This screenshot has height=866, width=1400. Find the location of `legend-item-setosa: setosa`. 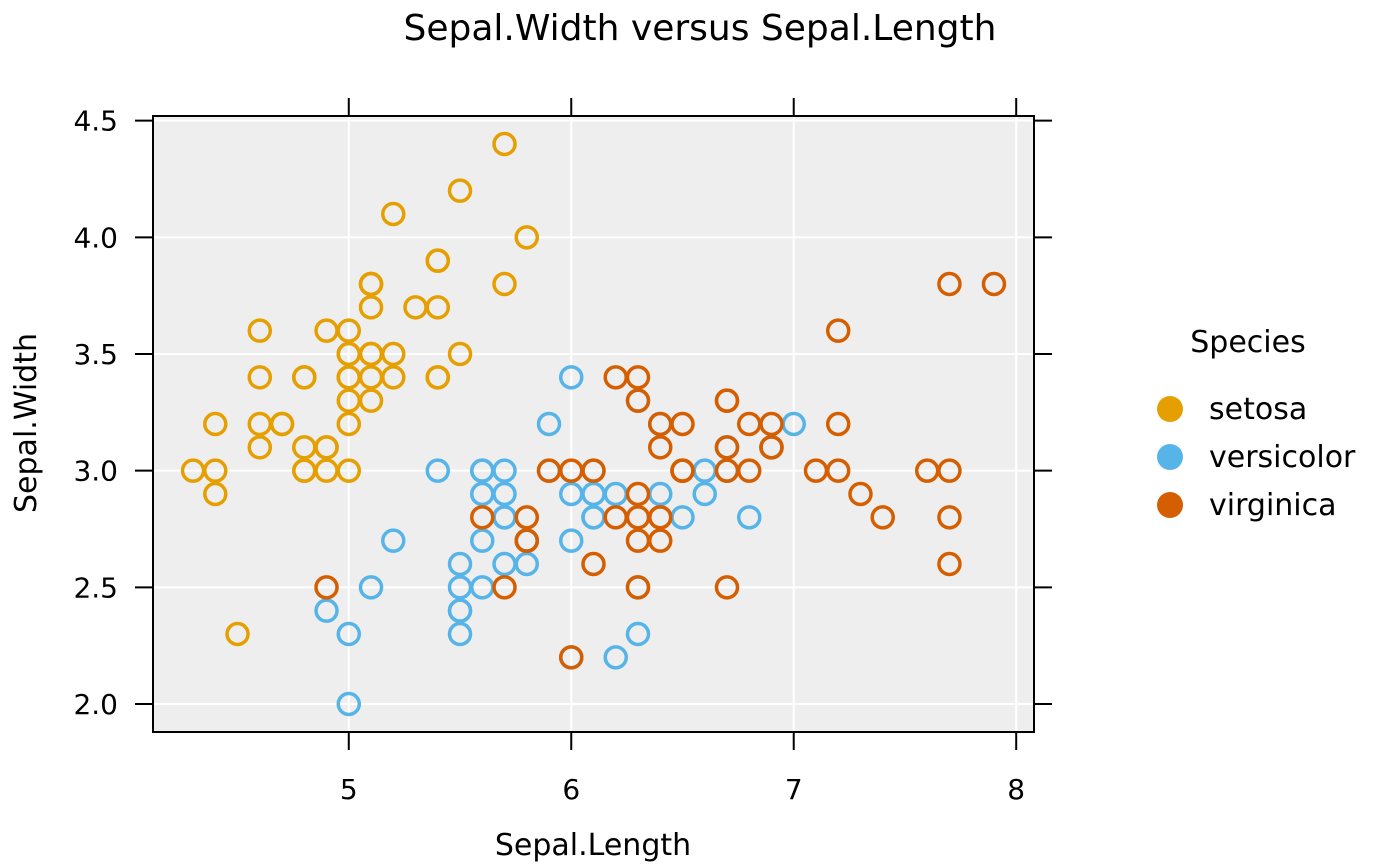

legend-item-setosa: setosa is located at coordinates (1232, 409).